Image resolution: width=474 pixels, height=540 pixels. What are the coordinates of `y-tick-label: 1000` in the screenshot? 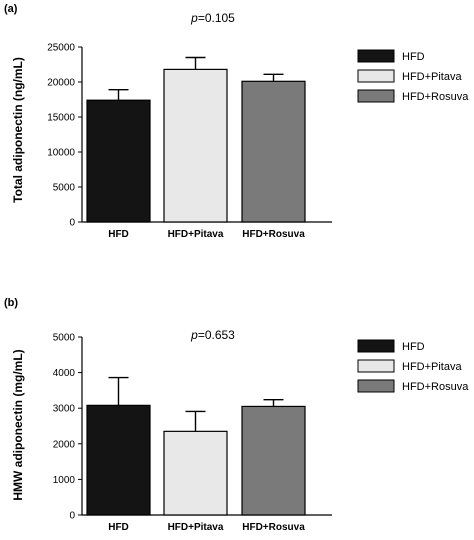 It's located at (64, 480).